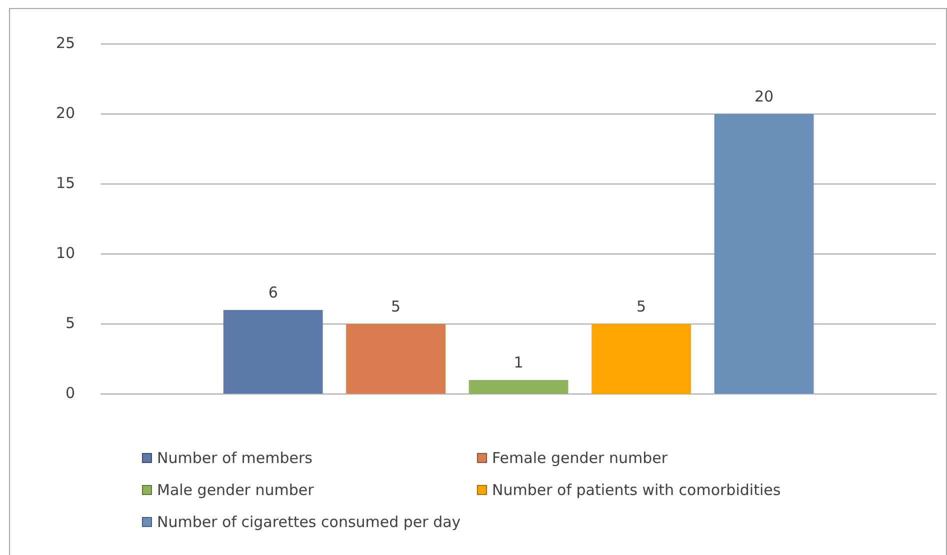  I want to click on legend-label: Number of cigarettes consumed per day, so click(309, 522).